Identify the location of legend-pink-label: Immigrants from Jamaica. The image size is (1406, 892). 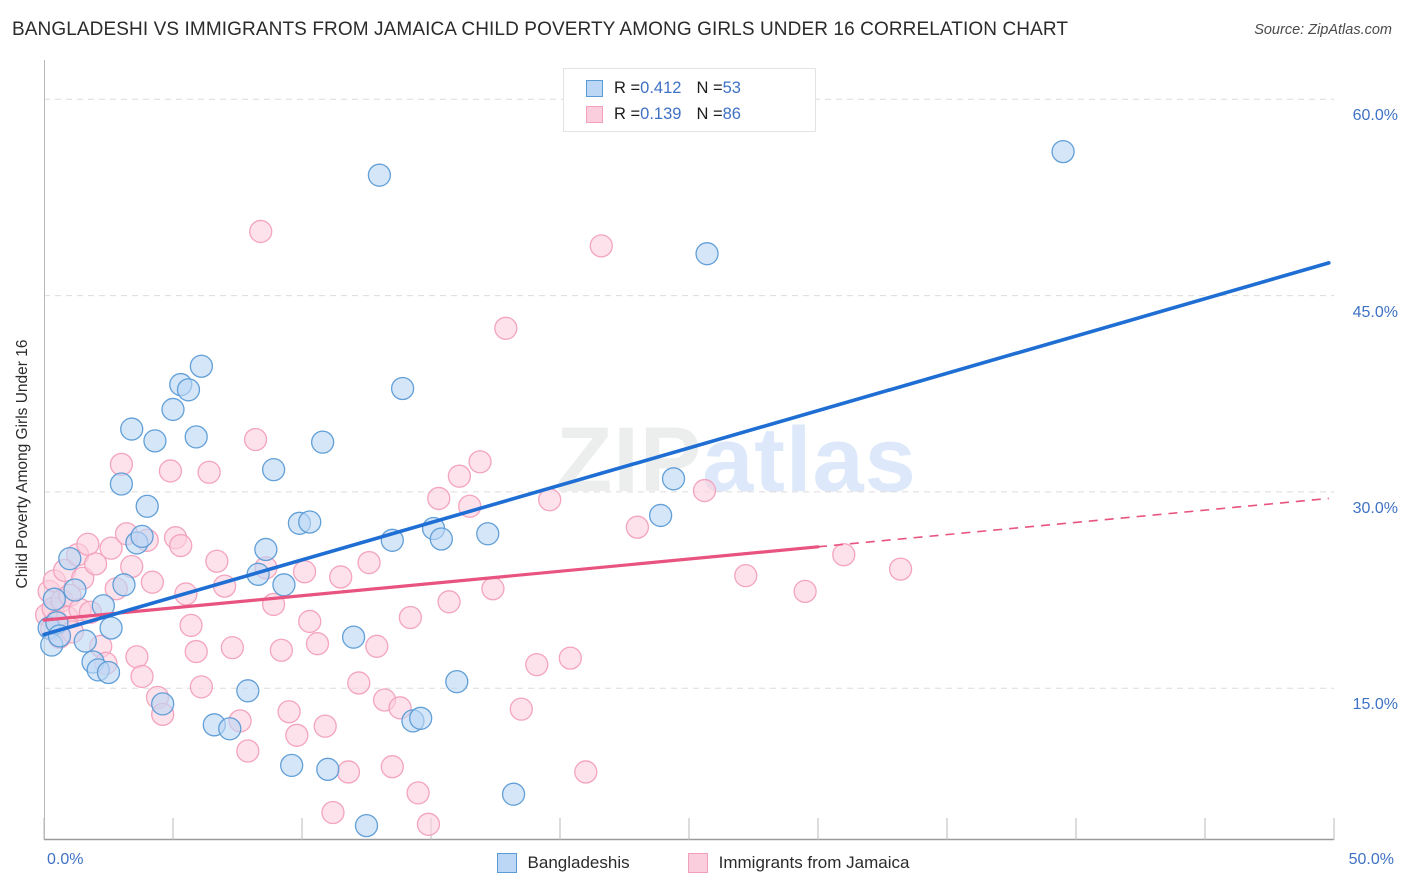
(814, 862).